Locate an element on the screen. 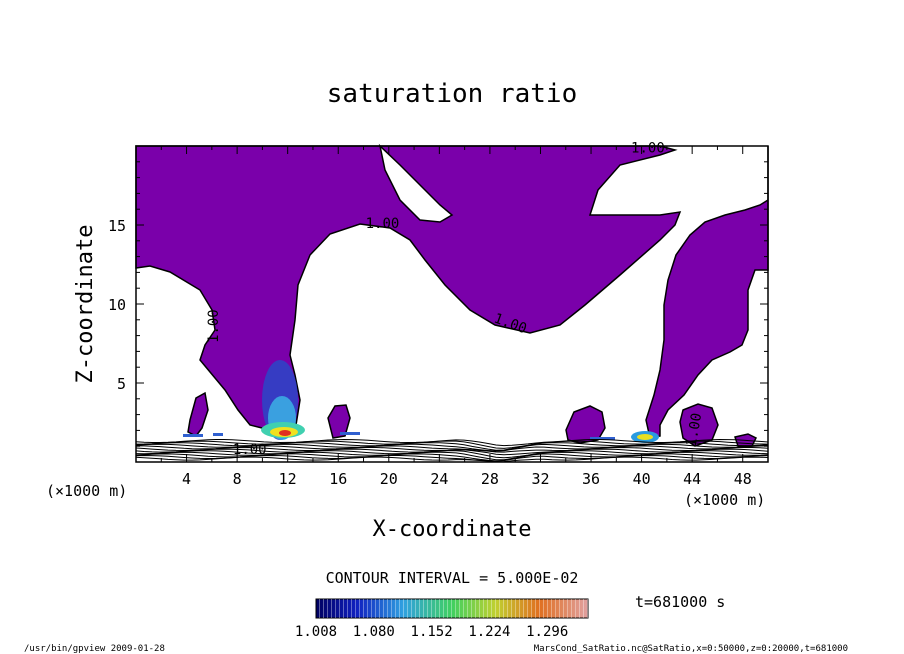 The height and width of the screenshot is (654, 904). x-tick-label: 4 is located at coordinates (186, 479).